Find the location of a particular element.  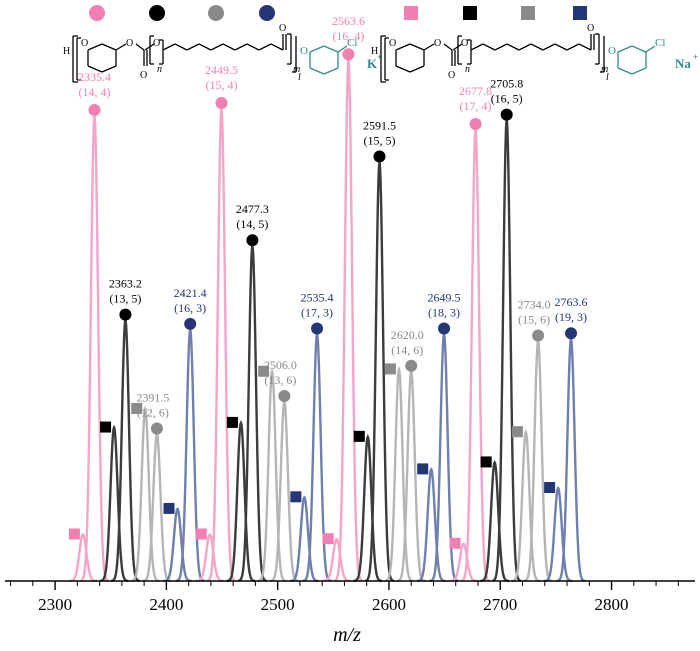

peak-label-mz-black-3: 2705.8 is located at coordinates (506, 84).